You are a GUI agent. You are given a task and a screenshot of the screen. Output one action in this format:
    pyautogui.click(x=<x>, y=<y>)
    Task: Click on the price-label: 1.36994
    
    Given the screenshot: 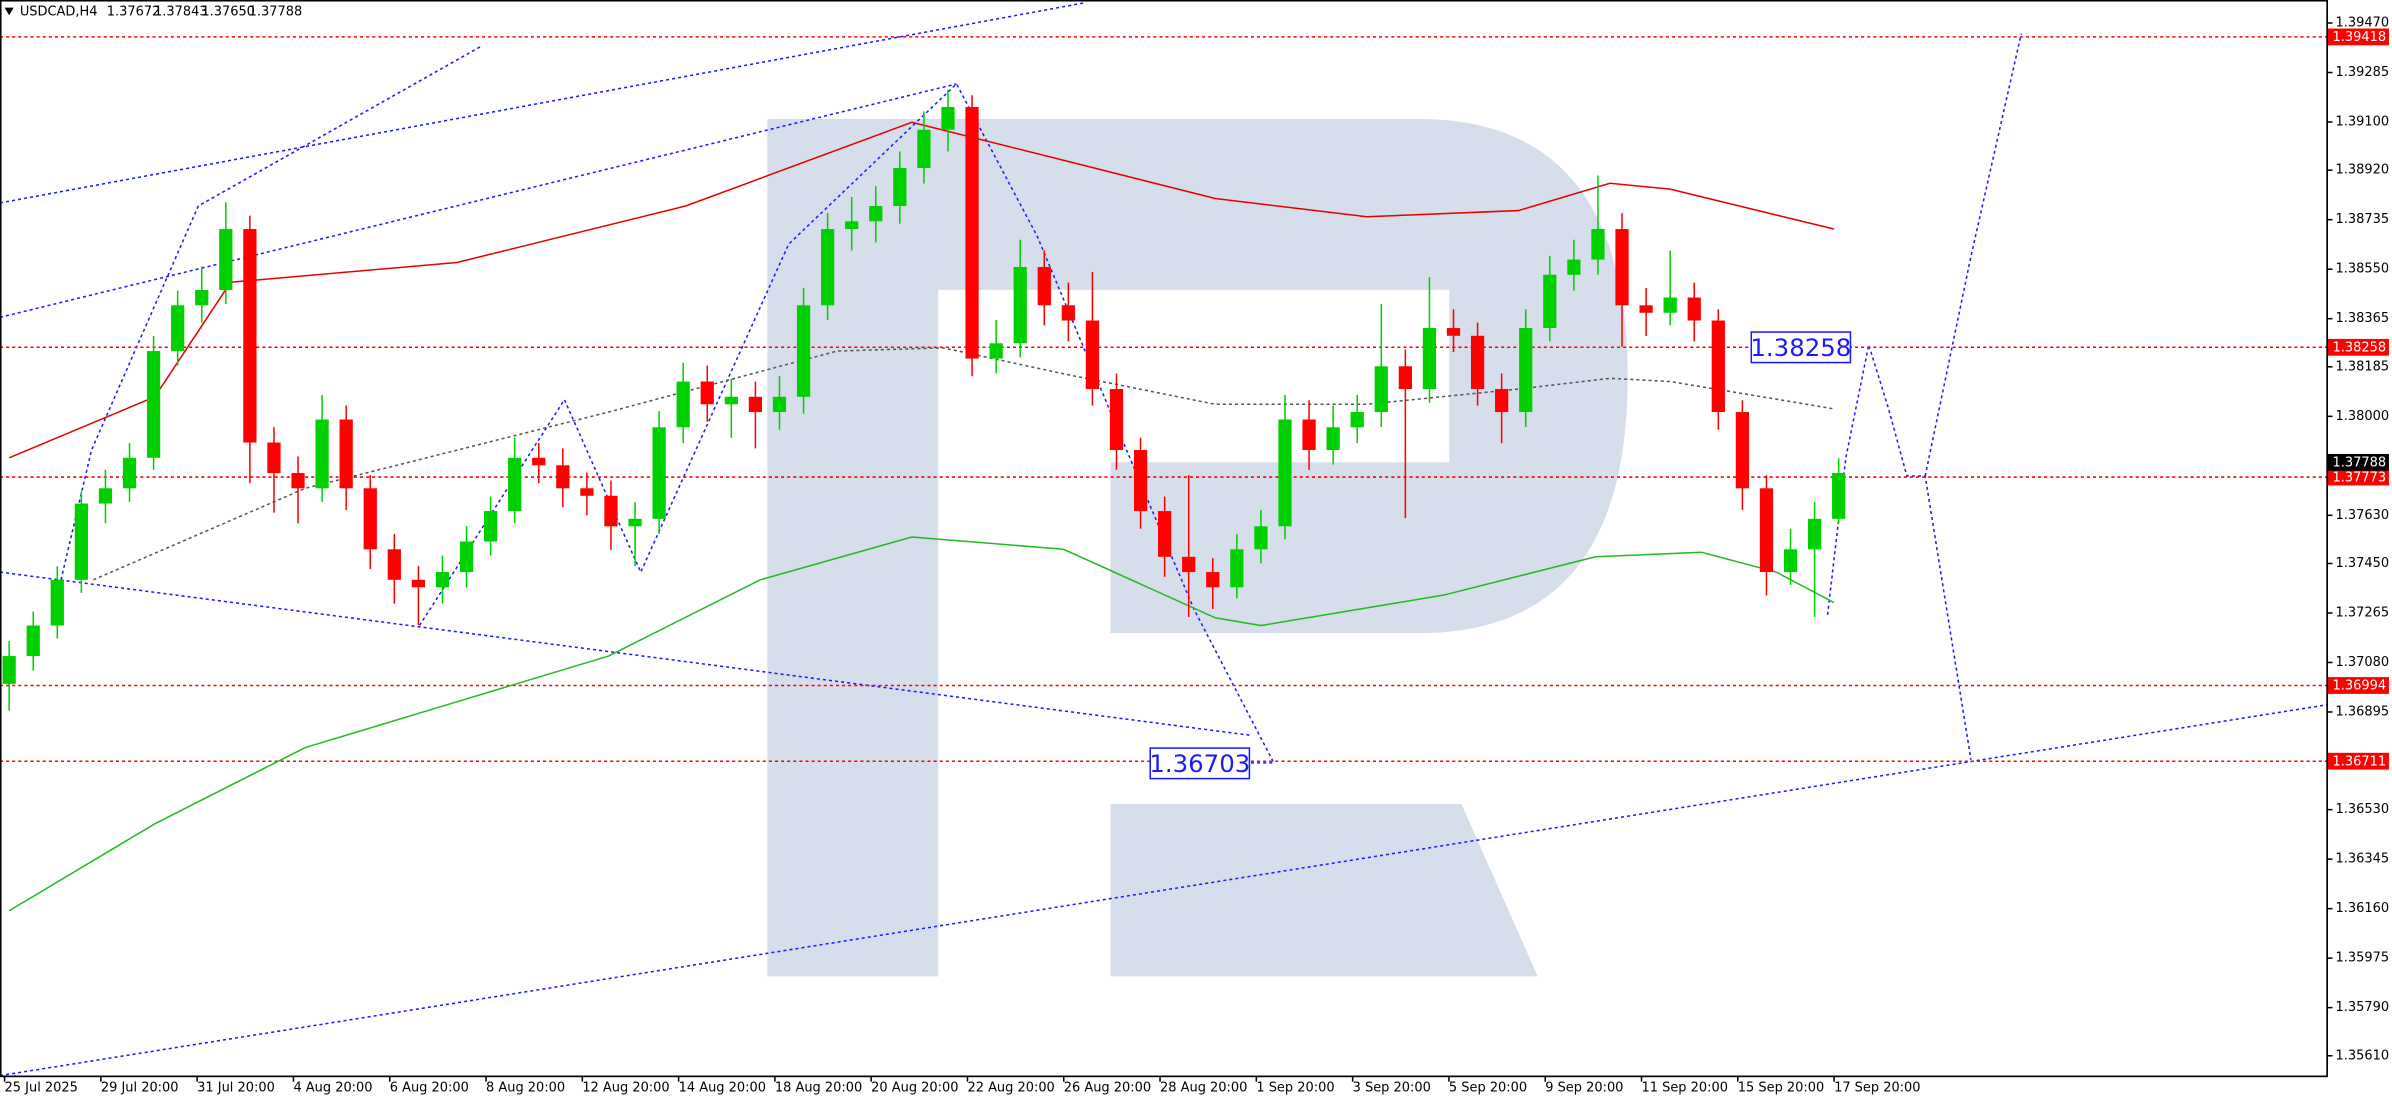 What is the action you would take?
    pyautogui.click(x=2360, y=686)
    